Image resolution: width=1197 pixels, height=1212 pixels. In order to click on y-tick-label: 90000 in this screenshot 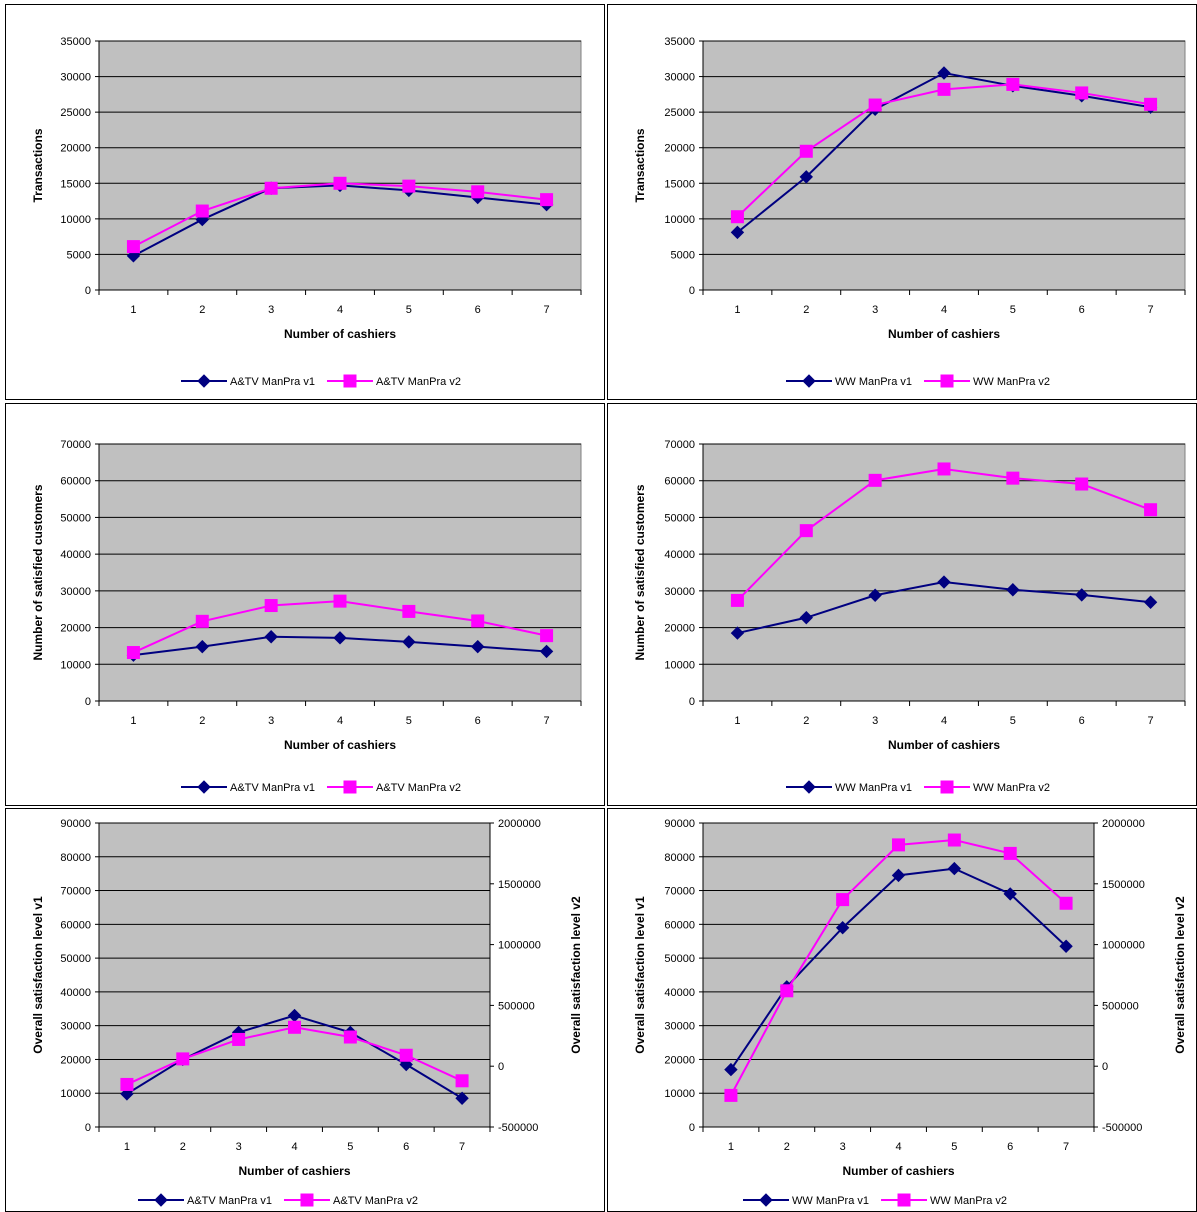, I will do `click(75, 824)`.